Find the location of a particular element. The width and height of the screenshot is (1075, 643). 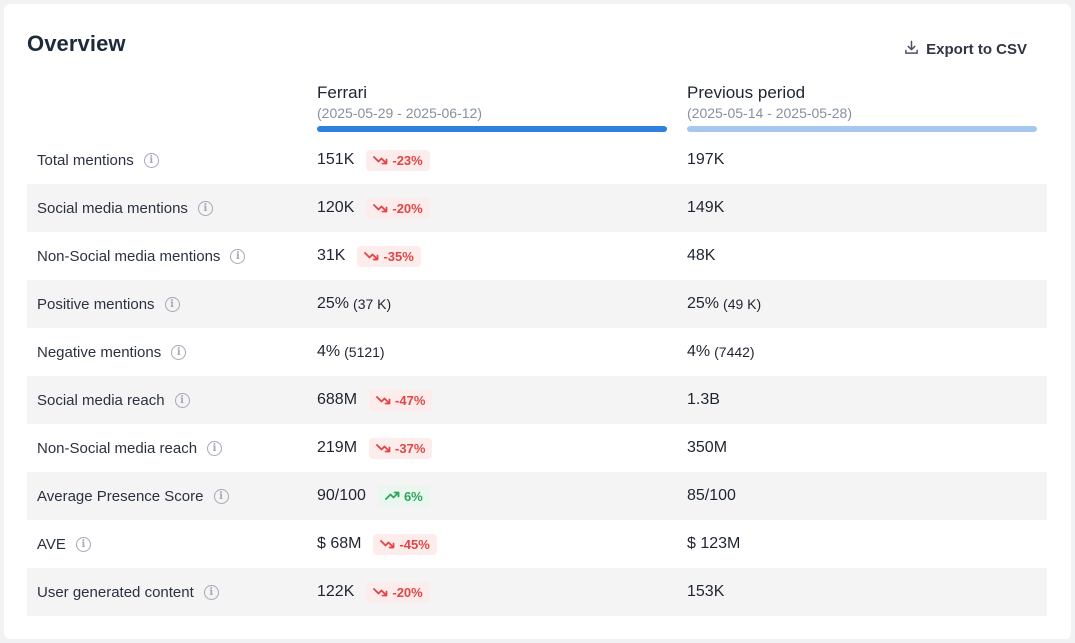

download-icon is located at coordinates (911, 49).